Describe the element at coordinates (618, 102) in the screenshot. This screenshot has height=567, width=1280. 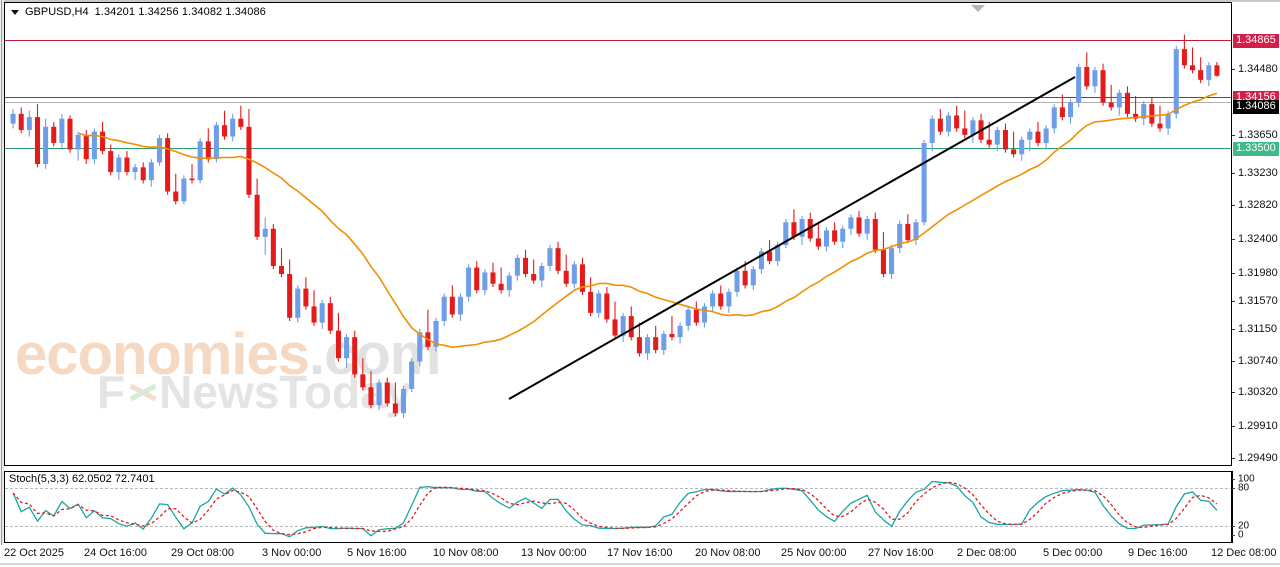
I see `current-price-line` at that location.